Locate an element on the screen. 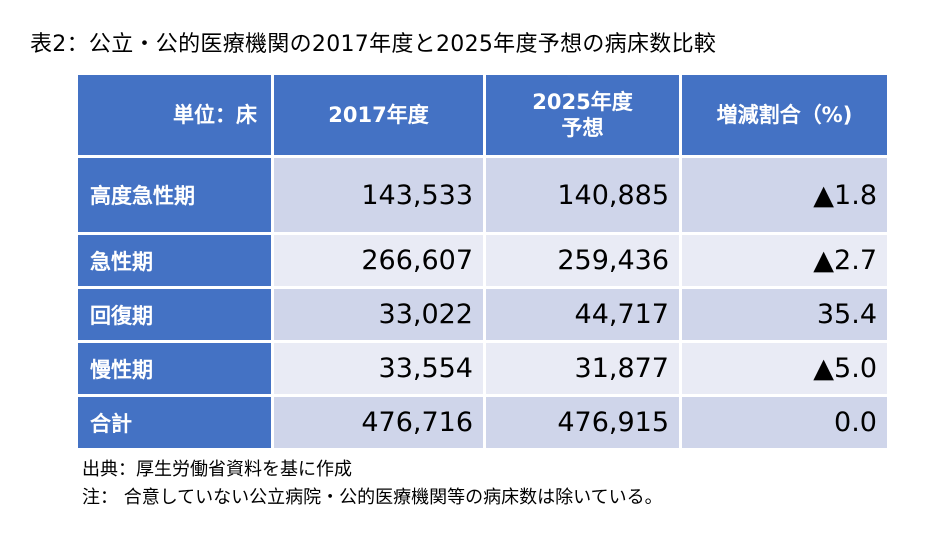 This screenshot has height=541, width=950. change-rate-header: 増減割合（%) is located at coordinates (784, 115).